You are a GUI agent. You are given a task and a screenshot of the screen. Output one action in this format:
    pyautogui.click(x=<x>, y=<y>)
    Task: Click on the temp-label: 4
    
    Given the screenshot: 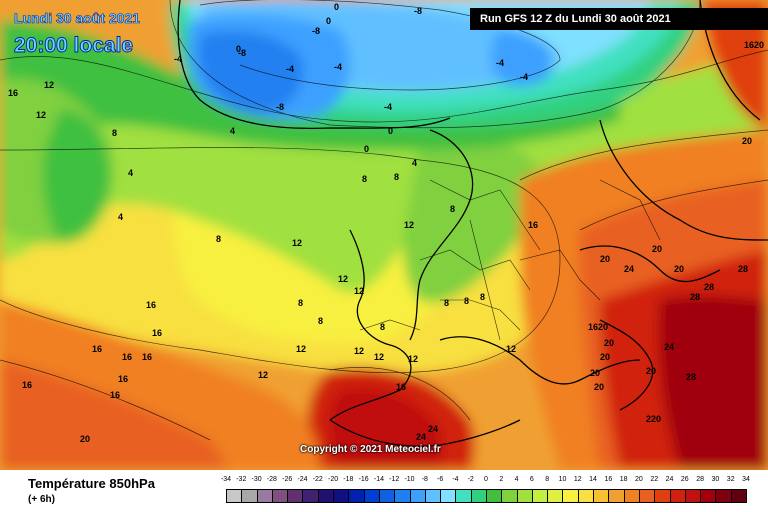 What is the action you would take?
    pyautogui.click(x=232, y=131)
    